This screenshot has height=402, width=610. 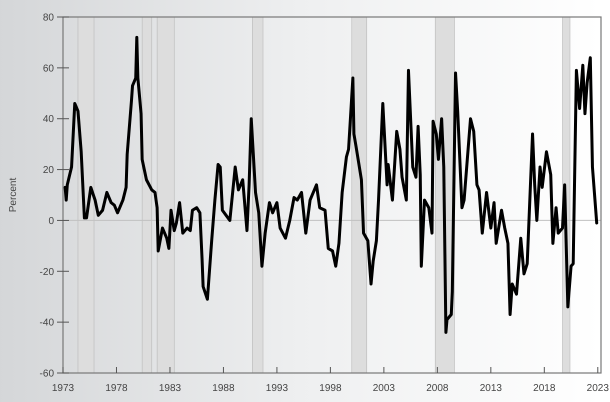 What do you see at coordinates (47, 323) in the screenshot?
I see `y-tick-label: -40` at bounding box center [47, 323].